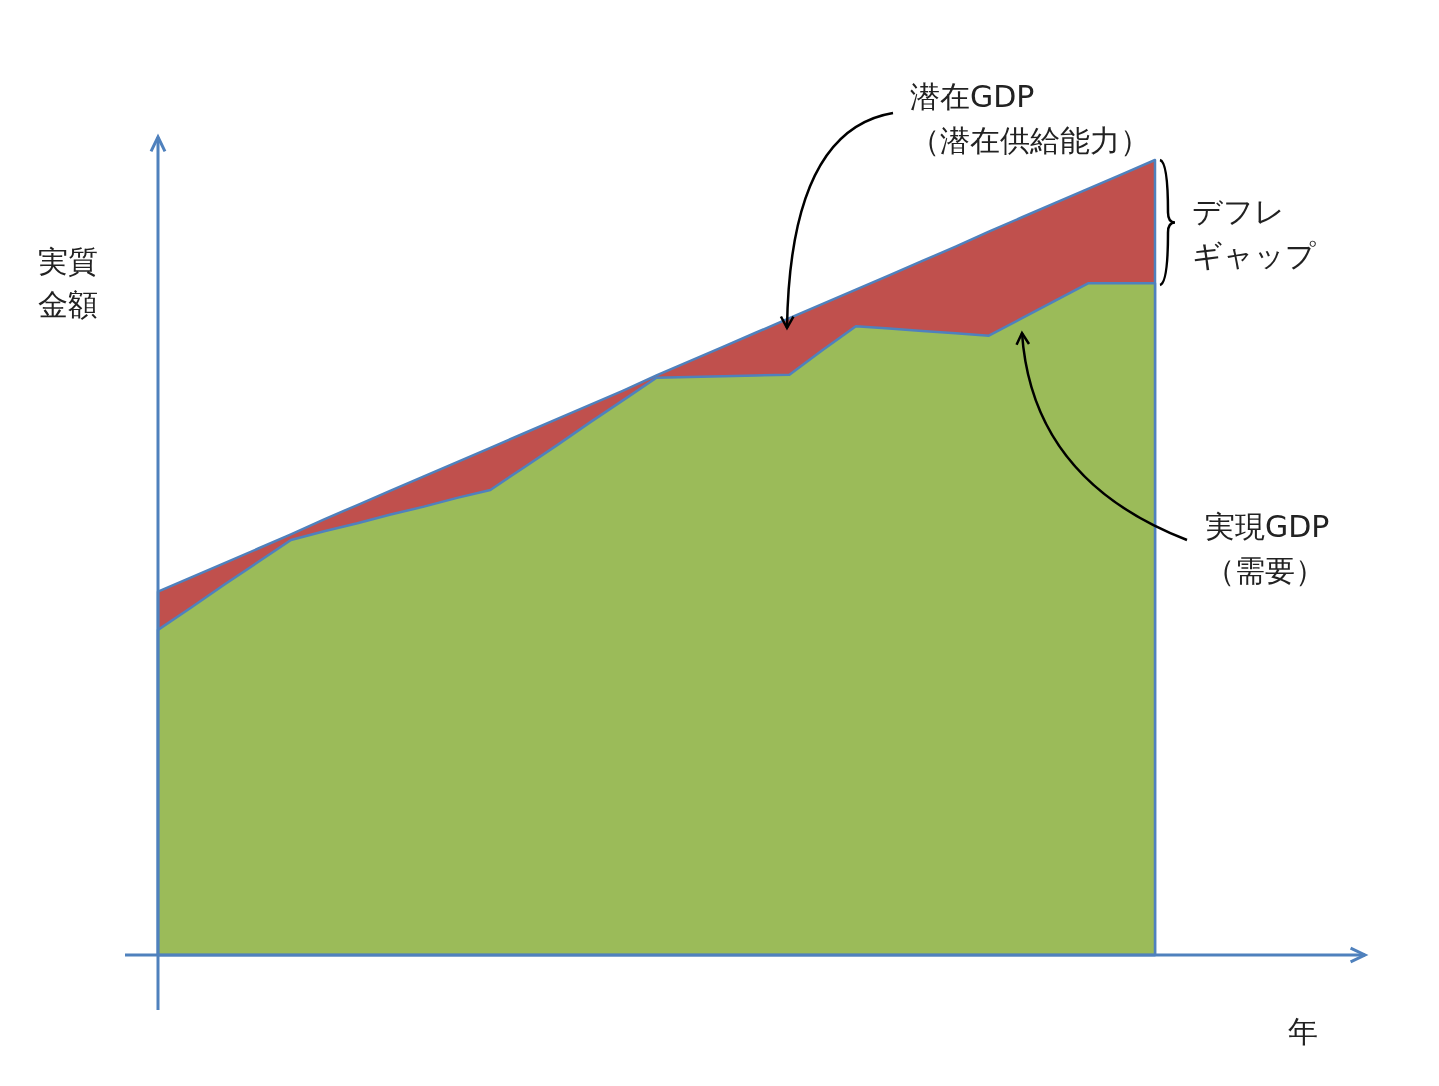 This screenshot has width=1439, height=1086. I want to click on text: デフレギャップ, so click(1254, 233).